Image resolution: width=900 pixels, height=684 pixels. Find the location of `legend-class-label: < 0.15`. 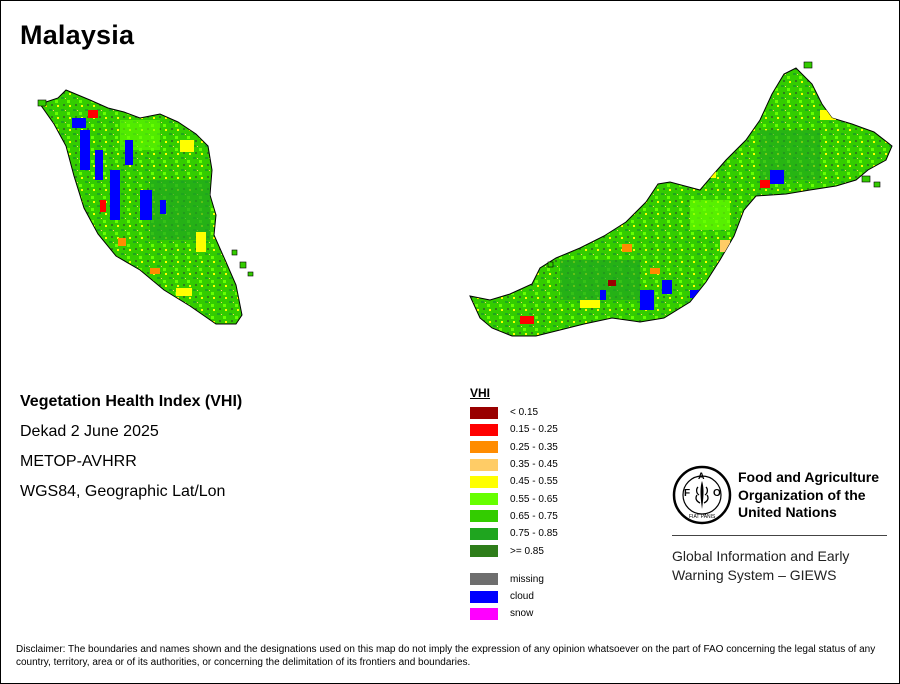

legend-class-label: < 0.15 is located at coordinates (524, 413).